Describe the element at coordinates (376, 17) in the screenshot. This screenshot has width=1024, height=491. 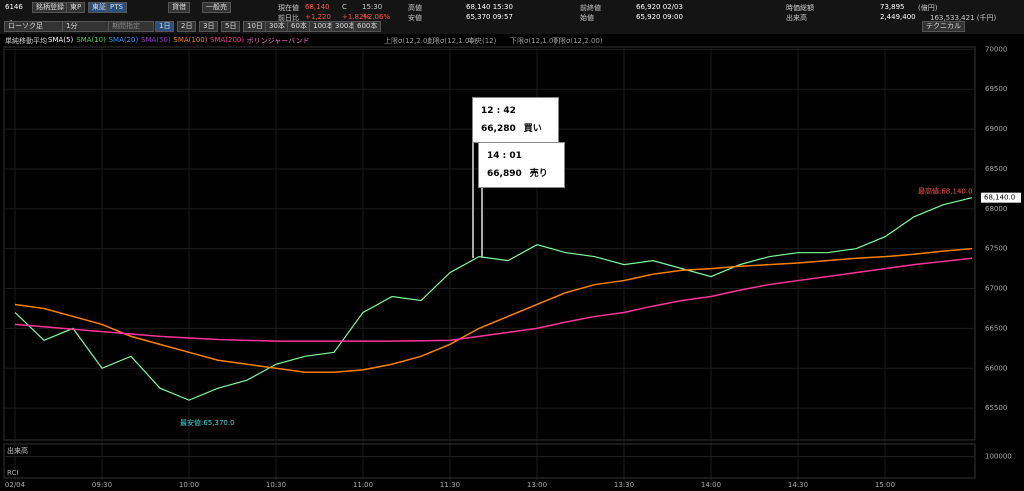
I see `quote-time: +2.06%` at that location.